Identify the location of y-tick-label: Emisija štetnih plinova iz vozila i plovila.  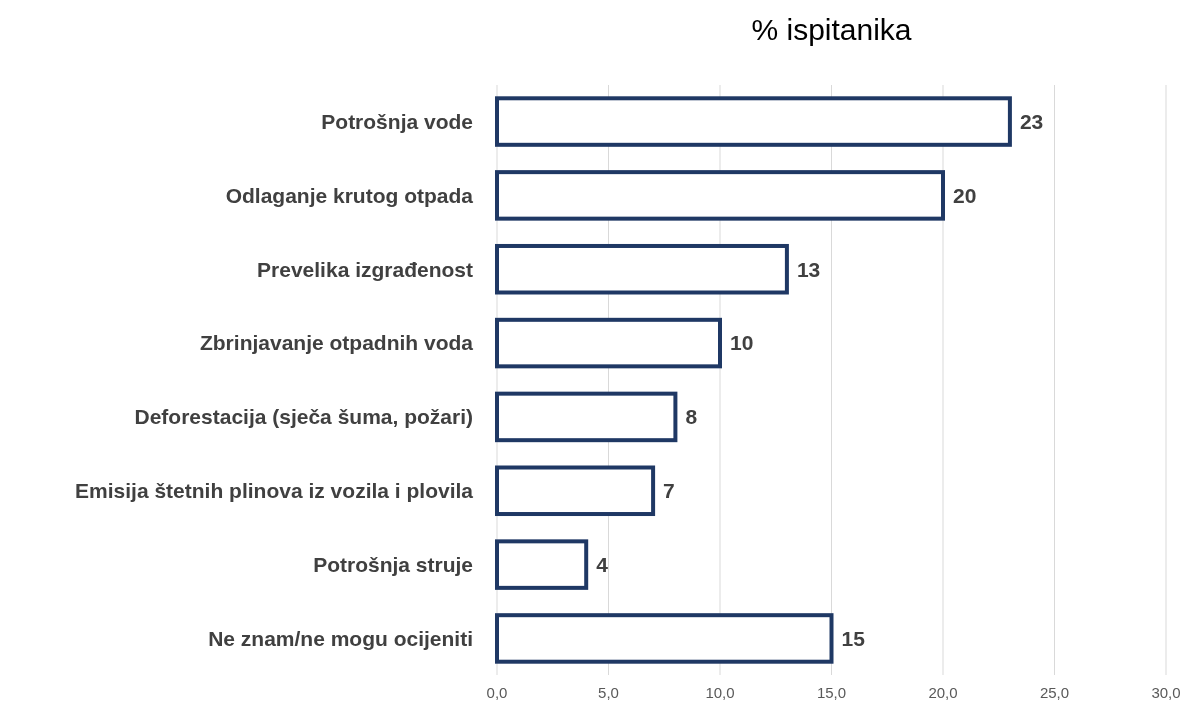
(274, 491).